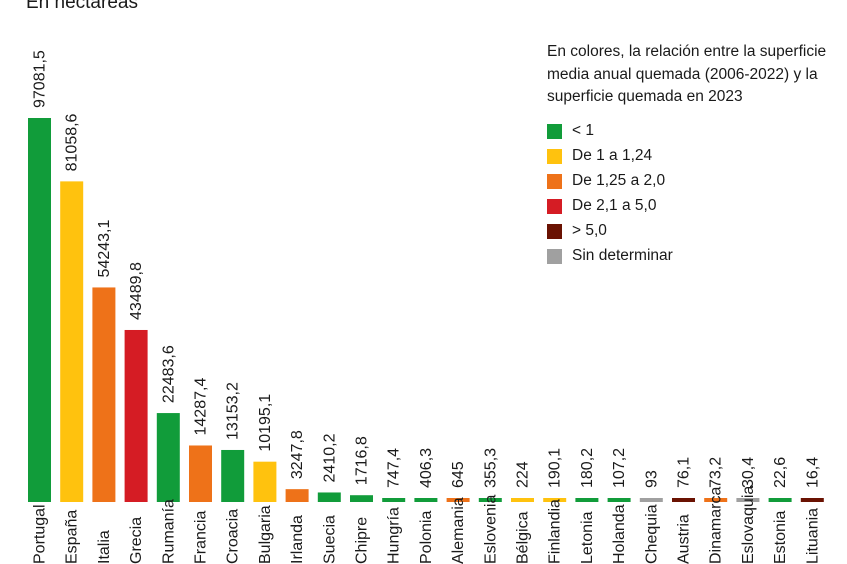 The image size is (847, 564). I want to click on bar-value-label: 54243,1, so click(104, 249).